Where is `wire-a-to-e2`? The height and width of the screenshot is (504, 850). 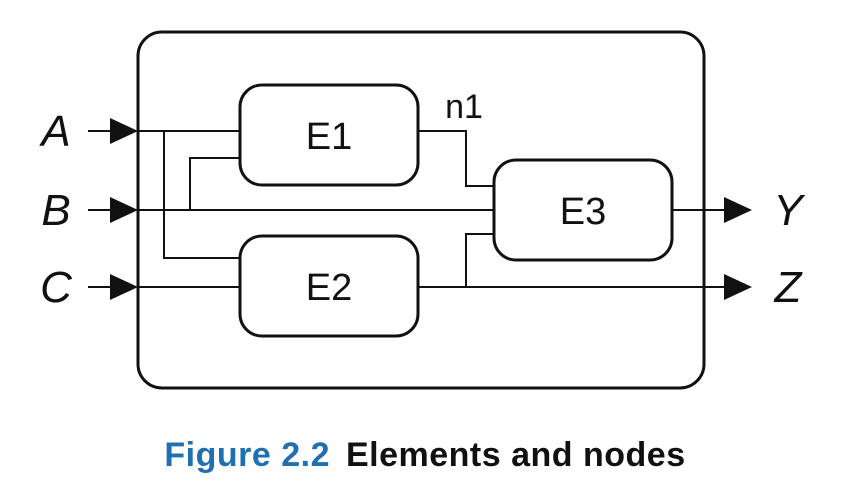 wire-a-to-e2 is located at coordinates (201, 195).